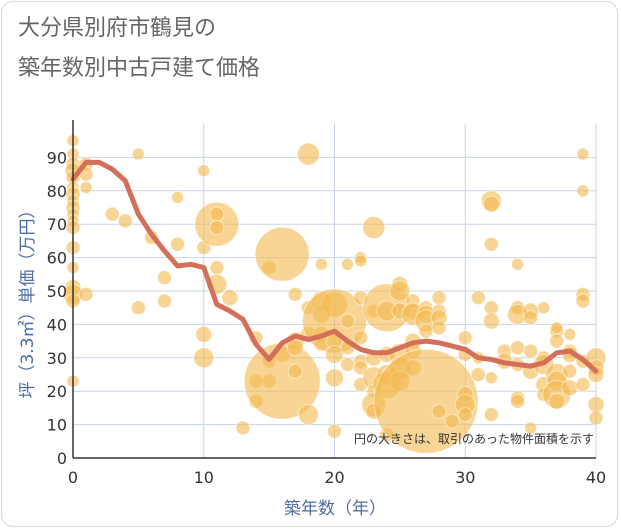  Describe the element at coordinates (73, 477) in the screenshot. I see `x-tick-label: 0` at that location.